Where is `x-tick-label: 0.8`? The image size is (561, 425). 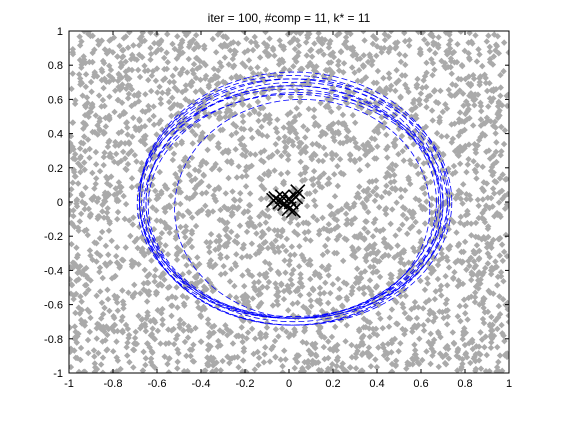 x-tick-label: 0.8 is located at coordinates (464, 384).